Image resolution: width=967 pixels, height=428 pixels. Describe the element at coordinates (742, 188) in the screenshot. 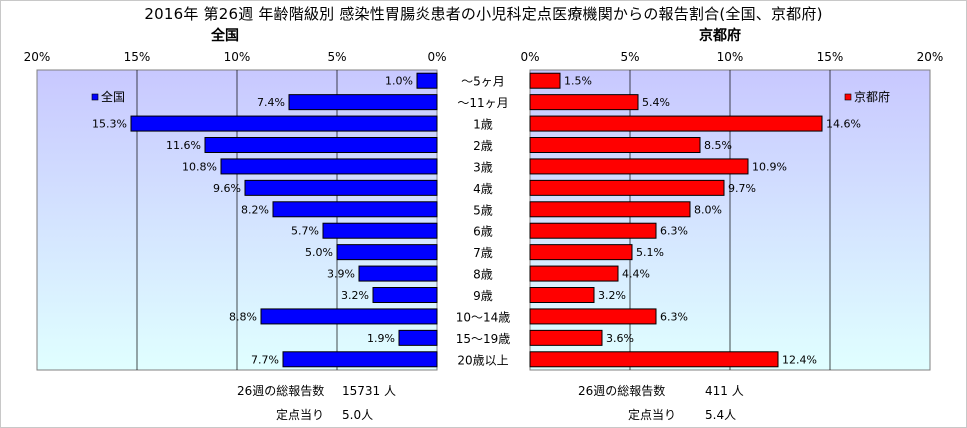

I see `kyoto-data-label: 9.7%` at that location.